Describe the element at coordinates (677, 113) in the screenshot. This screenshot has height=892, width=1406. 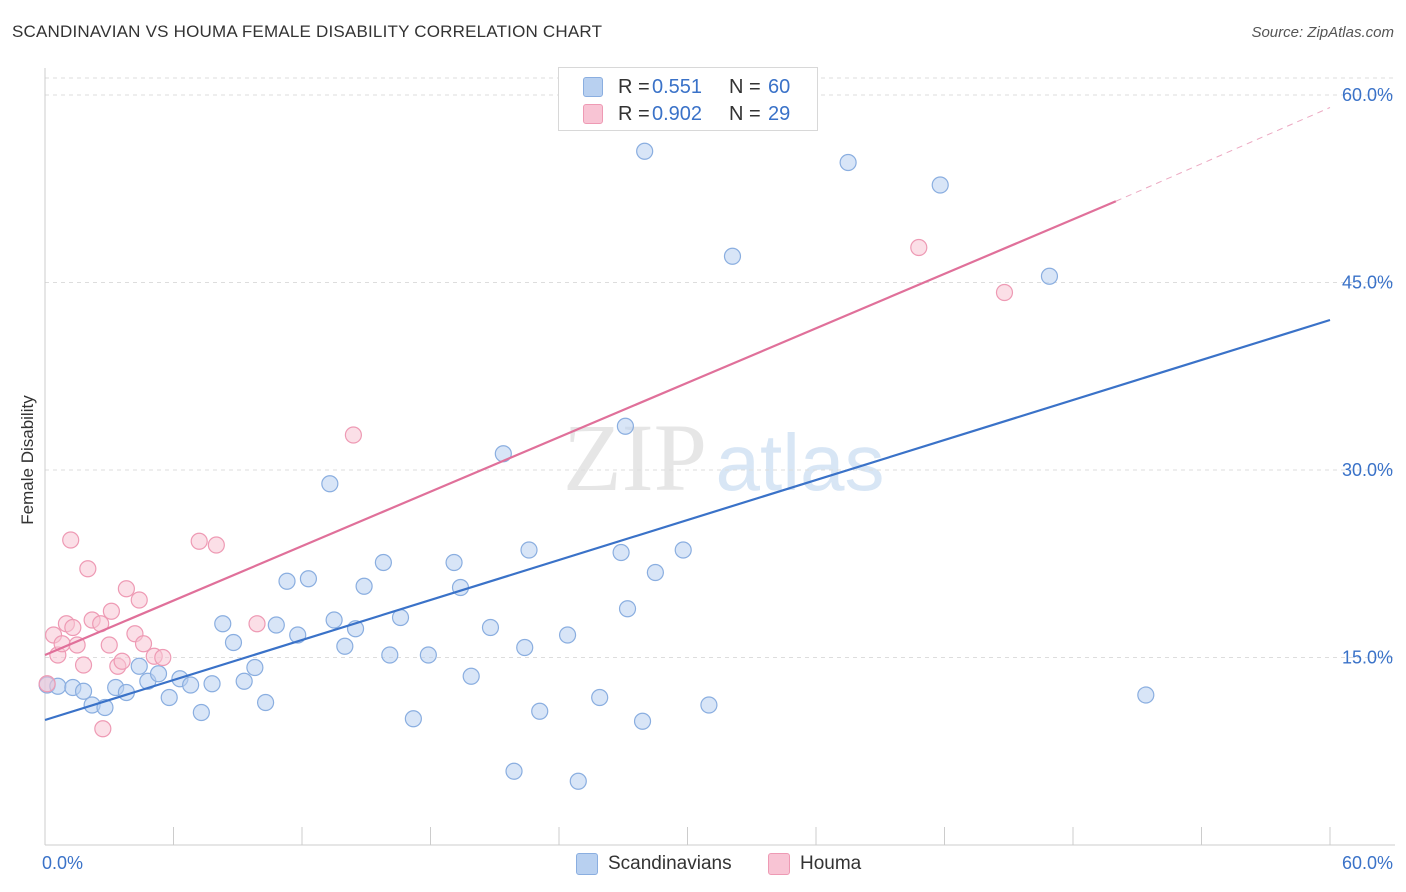
I see `legend-r-value: 0.902` at that location.